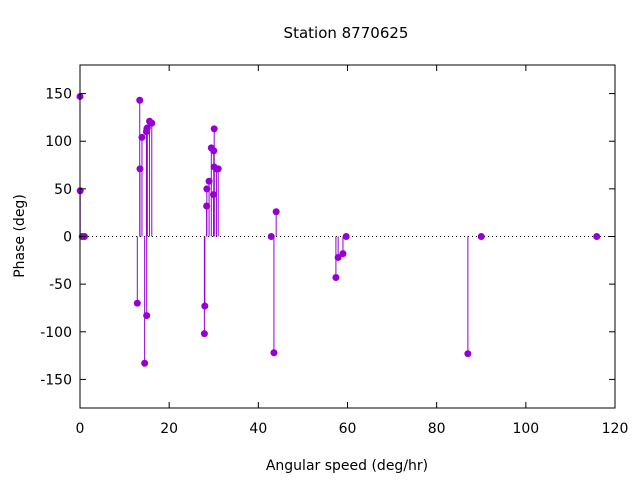 The image size is (640, 480). I want to click on y-tick-label: 50, so click(63, 190).